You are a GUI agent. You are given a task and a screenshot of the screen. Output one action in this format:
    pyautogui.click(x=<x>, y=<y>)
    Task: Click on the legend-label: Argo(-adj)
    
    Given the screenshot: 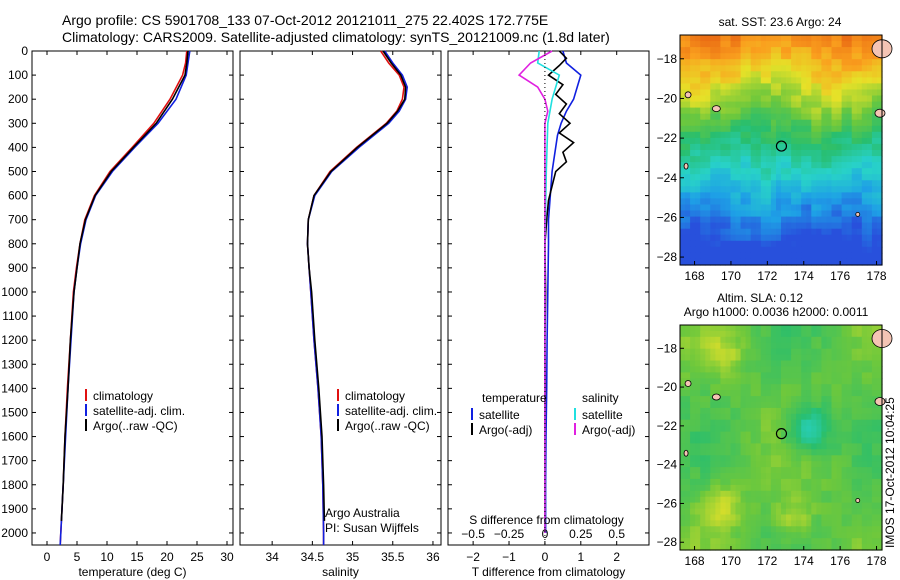 What is the action you would take?
    pyautogui.click(x=505, y=430)
    